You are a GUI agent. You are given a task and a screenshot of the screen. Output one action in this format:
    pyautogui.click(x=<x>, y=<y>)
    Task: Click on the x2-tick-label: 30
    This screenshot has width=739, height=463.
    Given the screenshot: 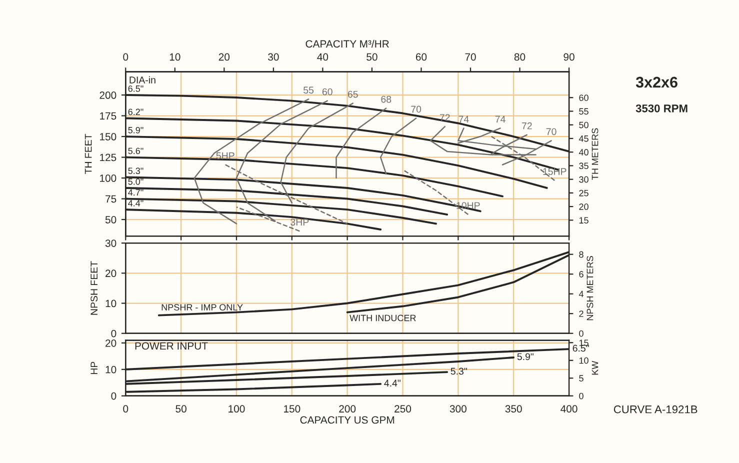 What is the action you would take?
    pyautogui.click(x=273, y=57)
    